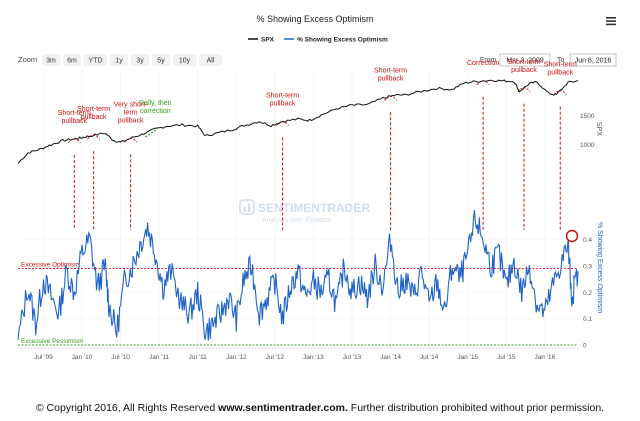  What do you see at coordinates (390, 70) in the screenshot?
I see `annotation-label-5: Short-term` at bounding box center [390, 70].